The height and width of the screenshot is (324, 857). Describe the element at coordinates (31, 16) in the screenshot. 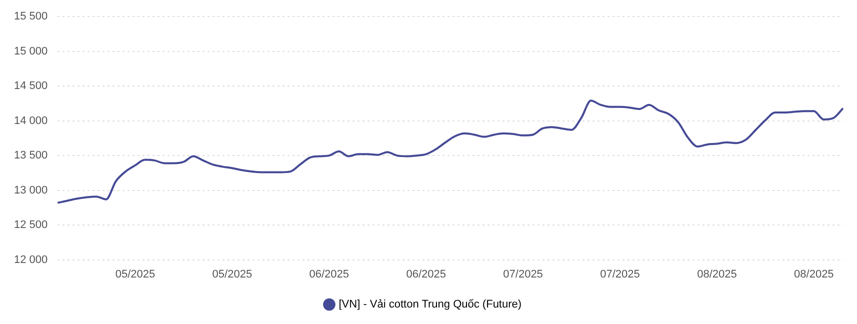

I see `y-tick-label: 15 500` at that location.